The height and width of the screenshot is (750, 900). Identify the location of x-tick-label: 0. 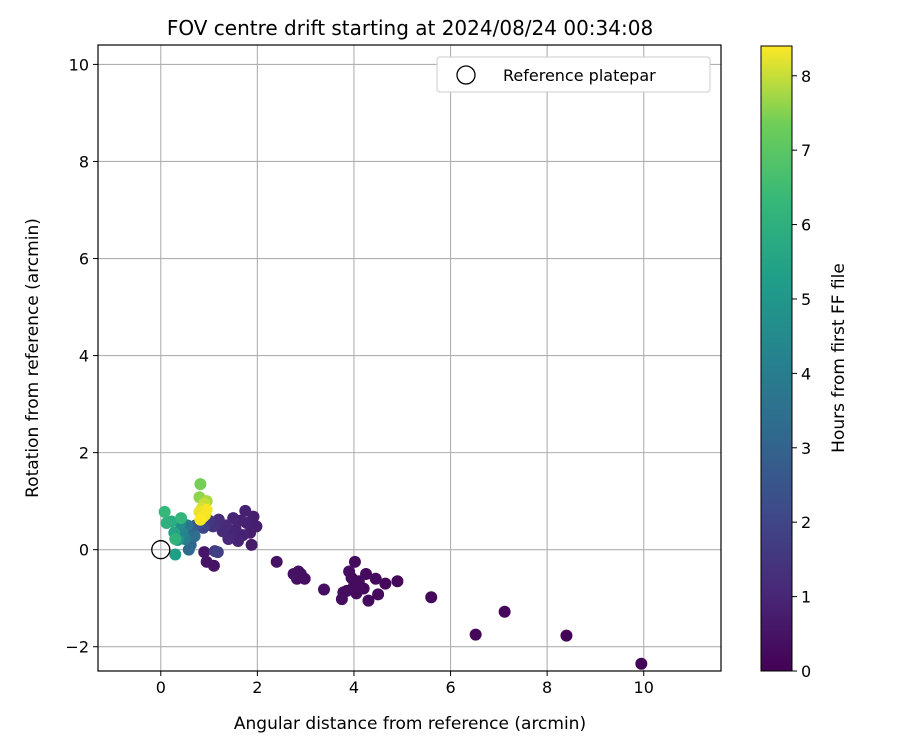
(161, 687).